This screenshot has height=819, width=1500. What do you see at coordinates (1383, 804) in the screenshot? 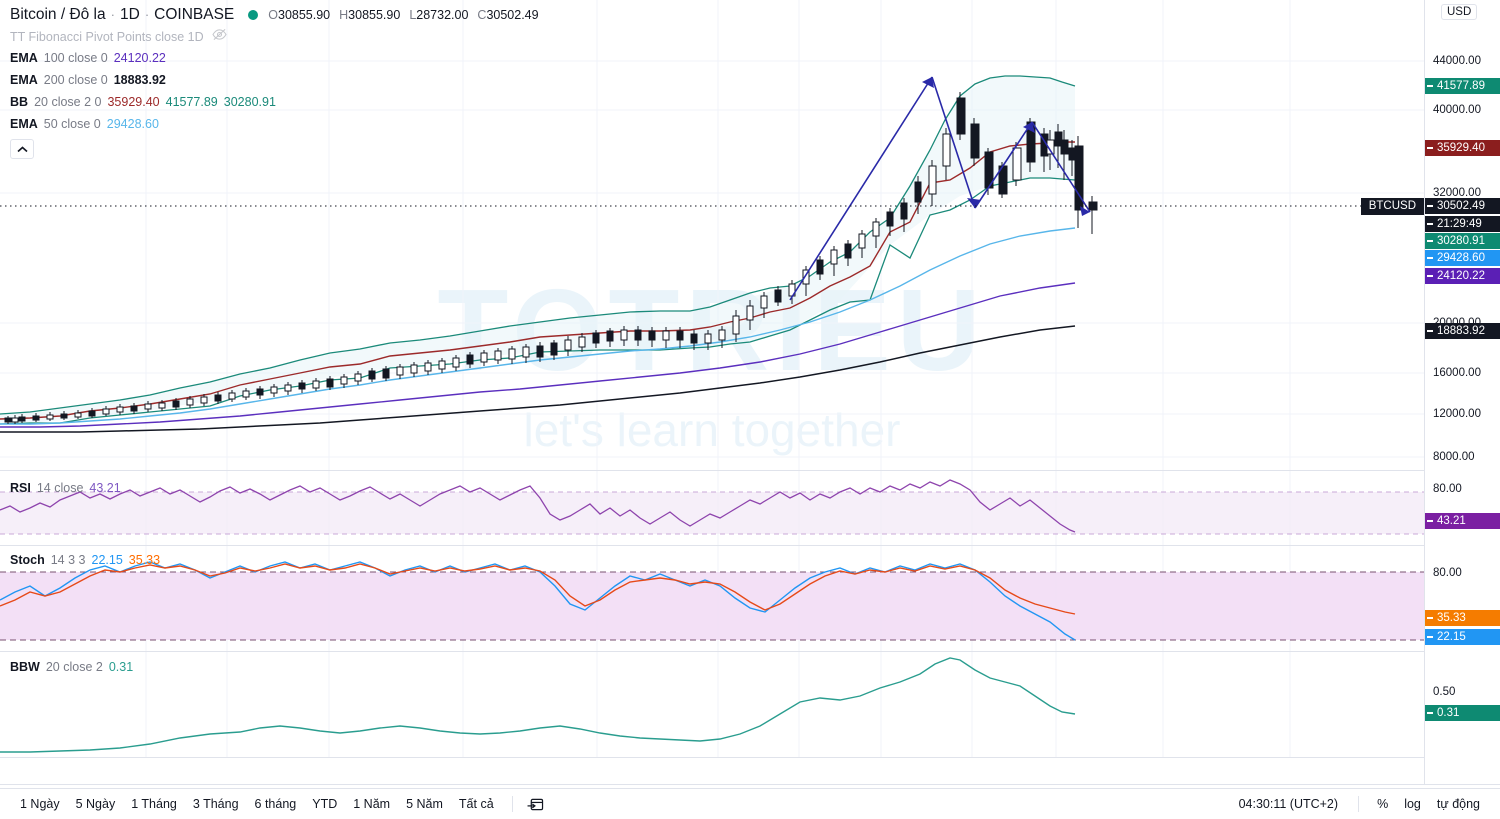
I see `percent-scale-button: %` at bounding box center [1383, 804].